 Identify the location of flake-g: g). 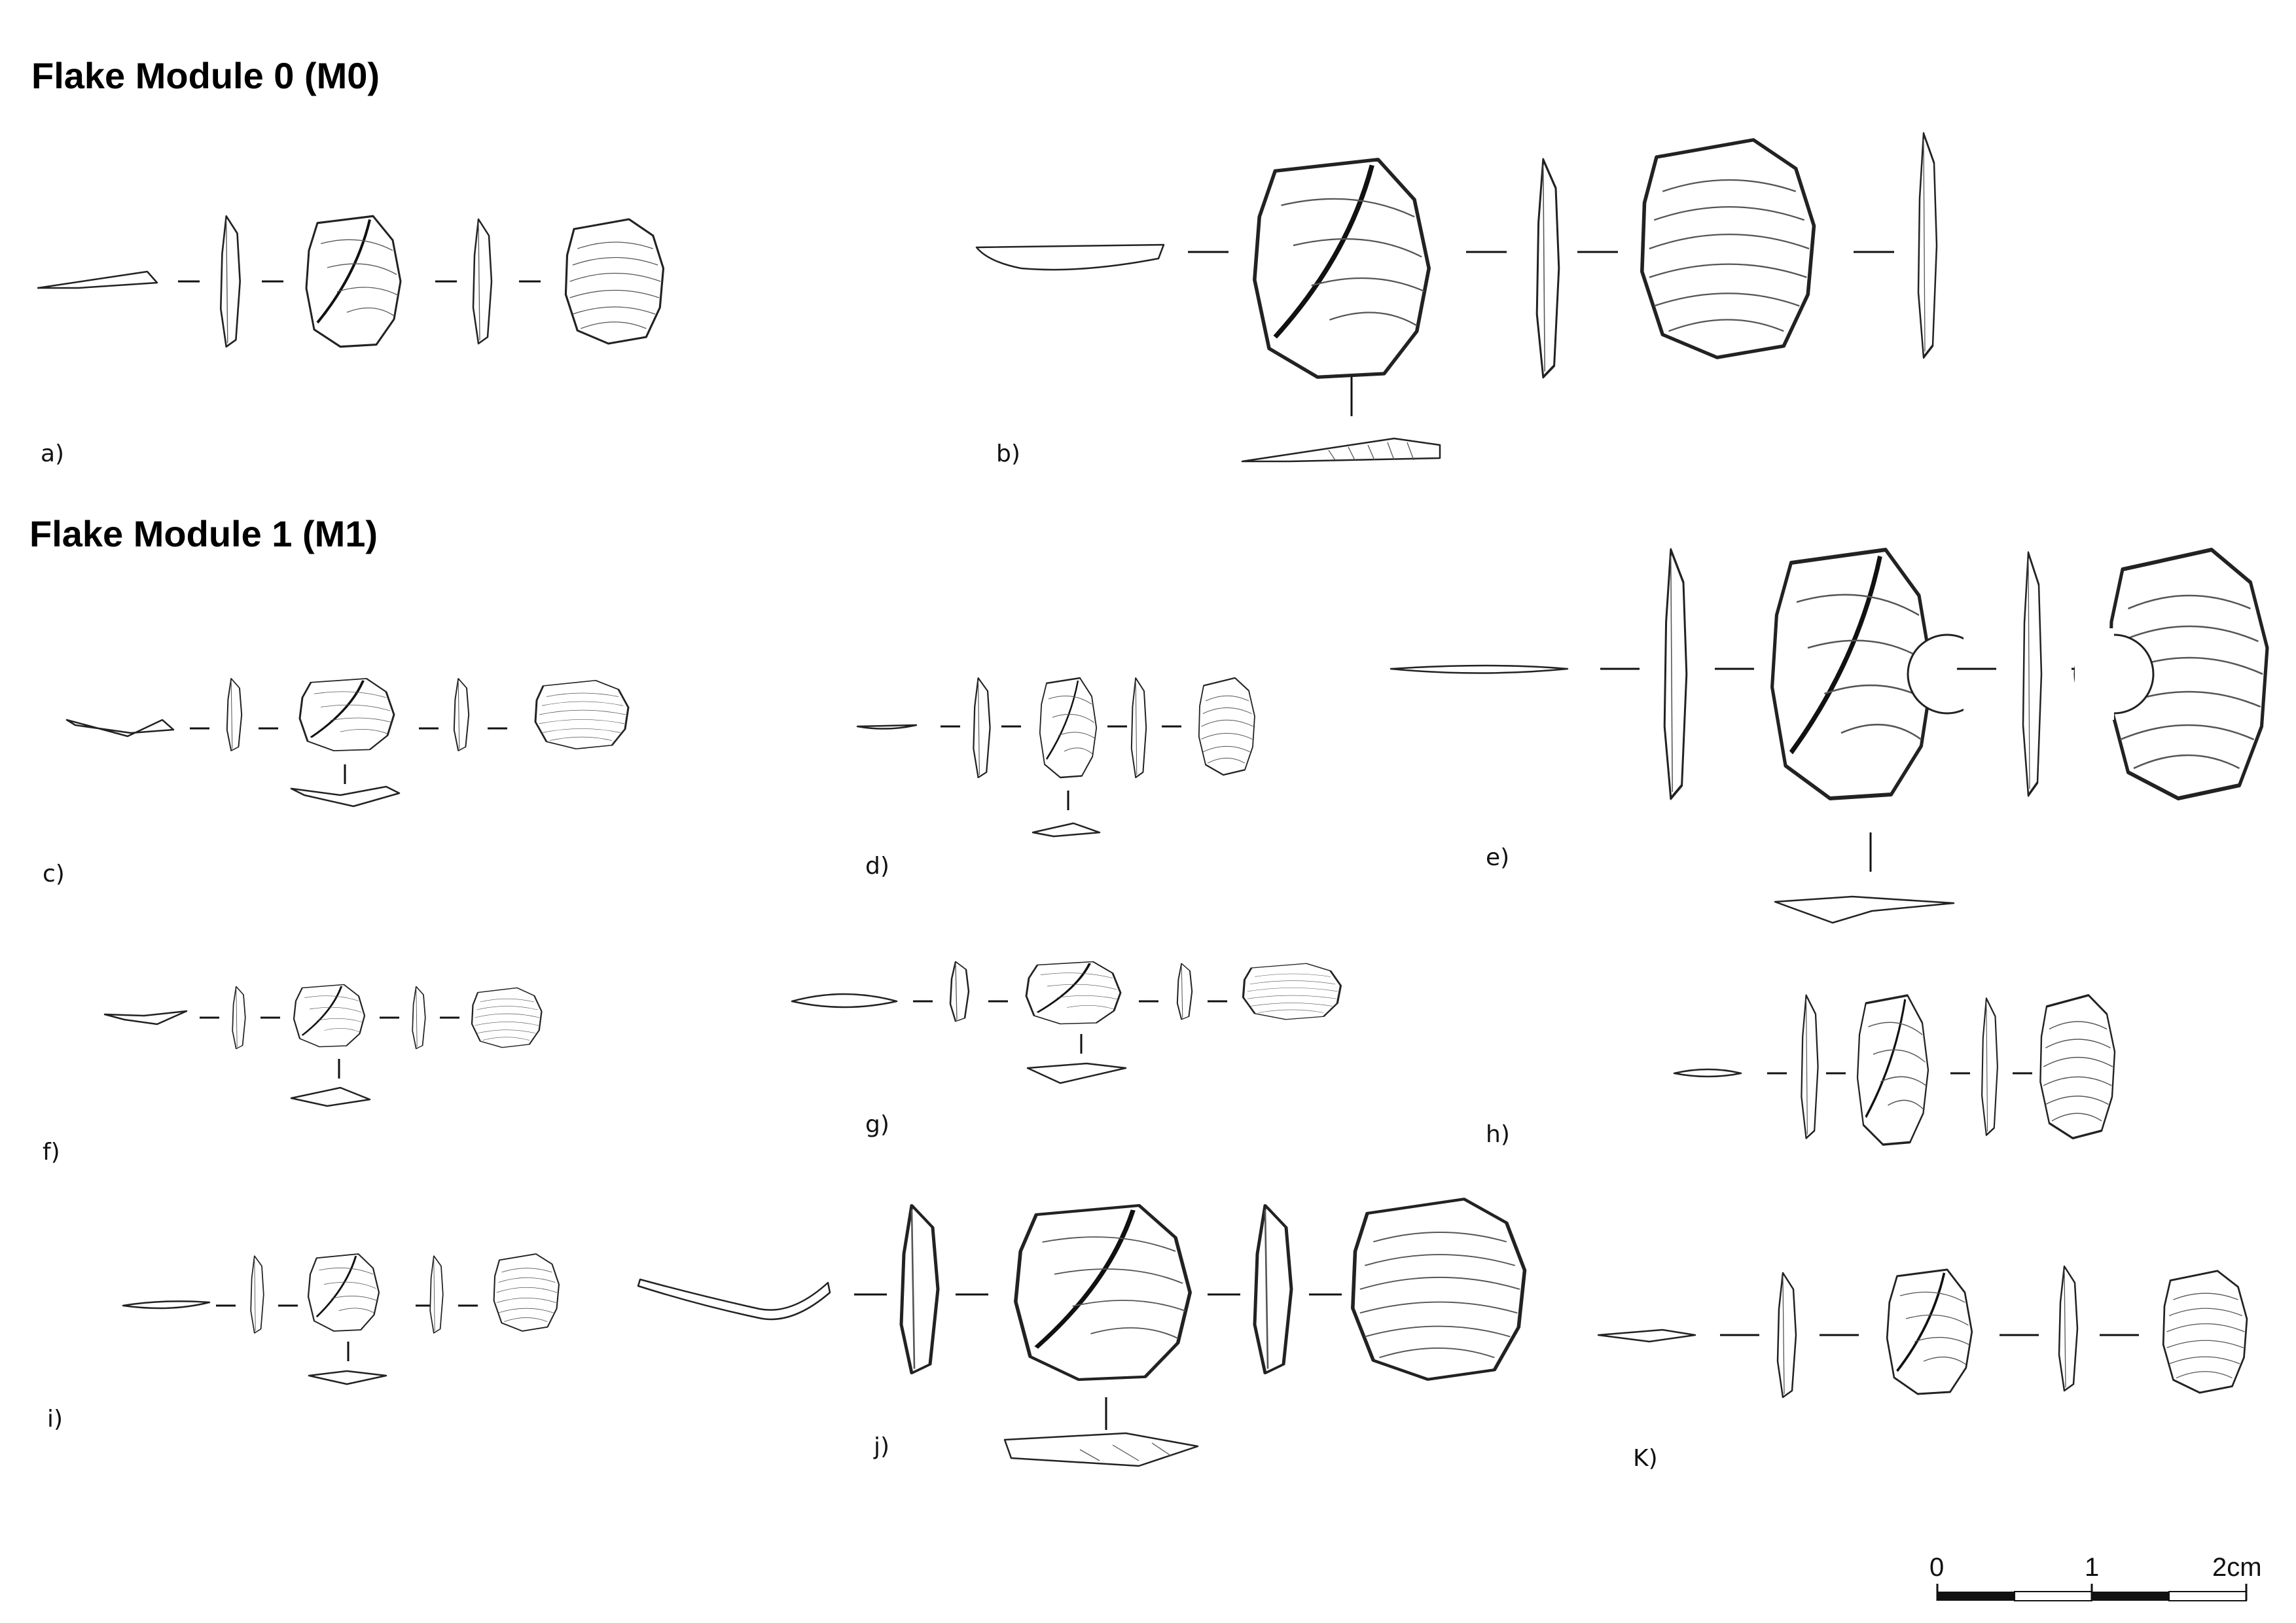
(1066, 1049).